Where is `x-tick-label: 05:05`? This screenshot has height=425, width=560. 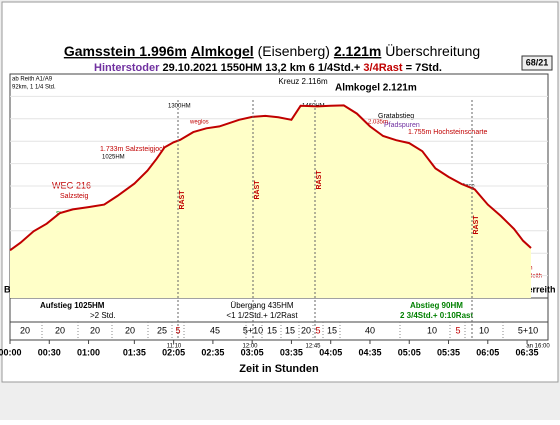
x-tick-label: 05:05 is located at coordinates (409, 352).